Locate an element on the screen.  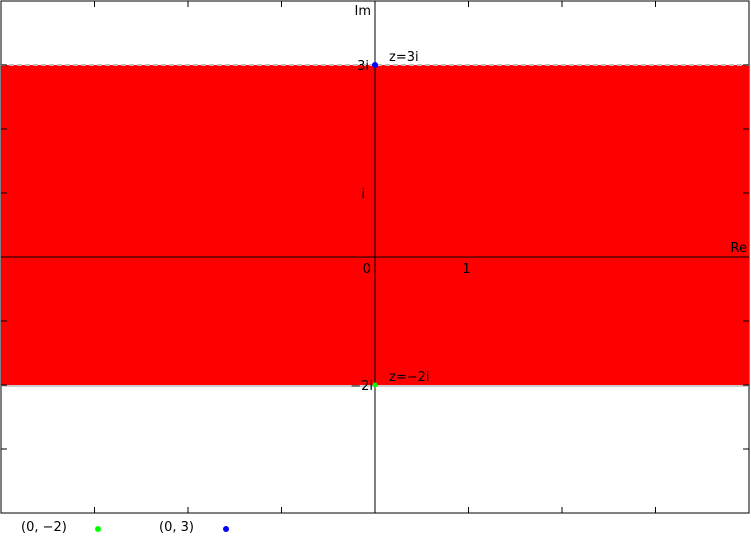
y-axis-label: Im is located at coordinates (363, 11).